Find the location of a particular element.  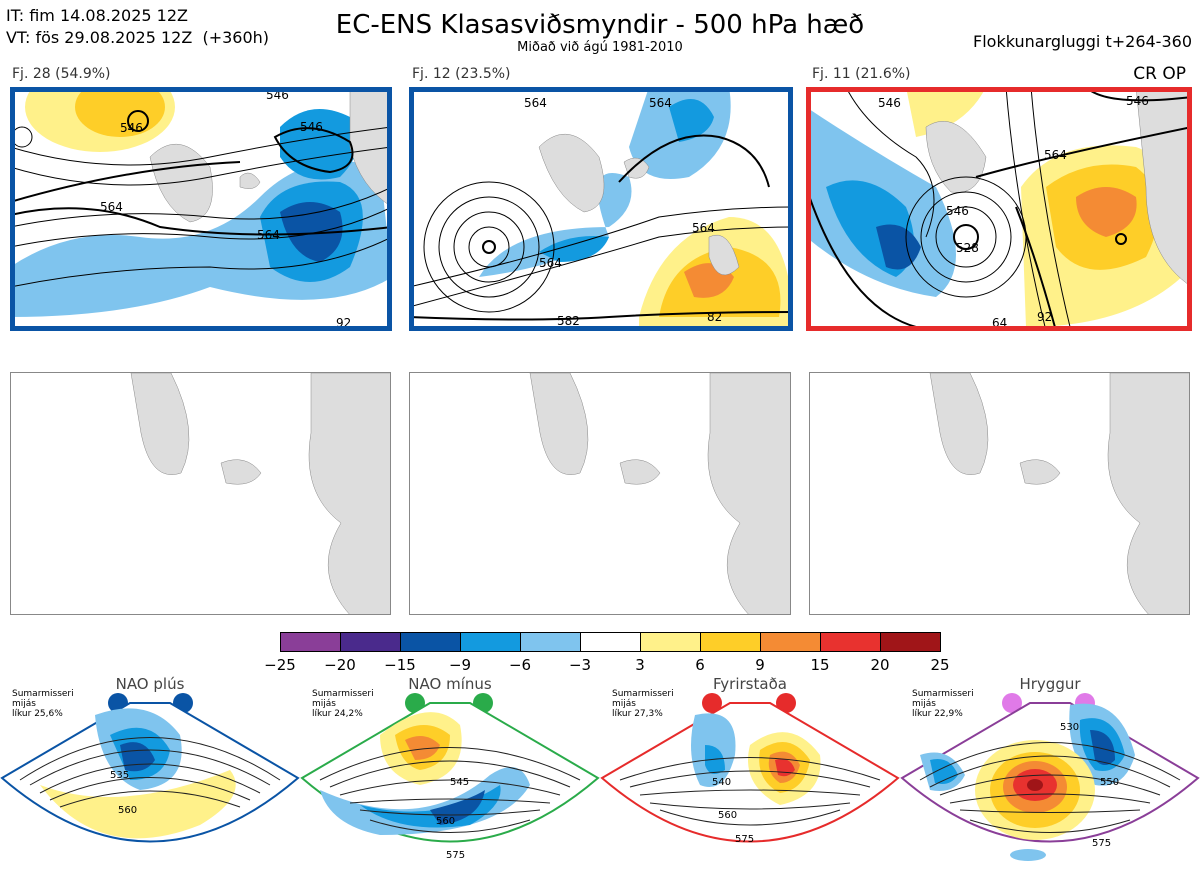

cluster-3-contour-64: 64 is located at coordinates (999, 323).